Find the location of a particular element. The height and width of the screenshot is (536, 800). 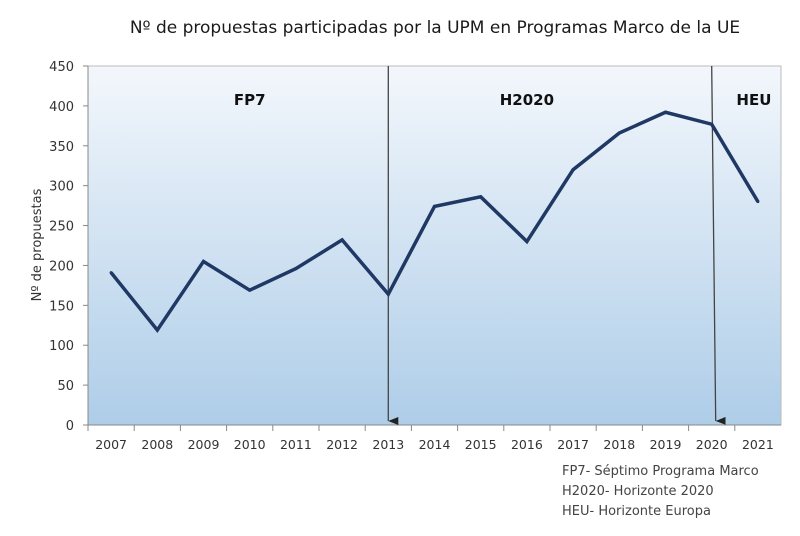

x-tick-label: 2020 is located at coordinates (712, 444).